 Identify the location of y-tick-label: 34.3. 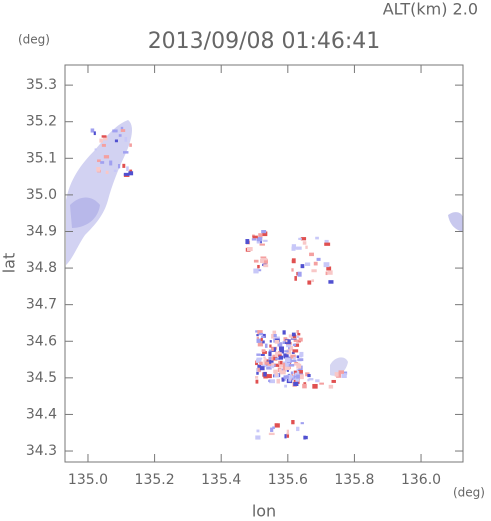
(41, 451).